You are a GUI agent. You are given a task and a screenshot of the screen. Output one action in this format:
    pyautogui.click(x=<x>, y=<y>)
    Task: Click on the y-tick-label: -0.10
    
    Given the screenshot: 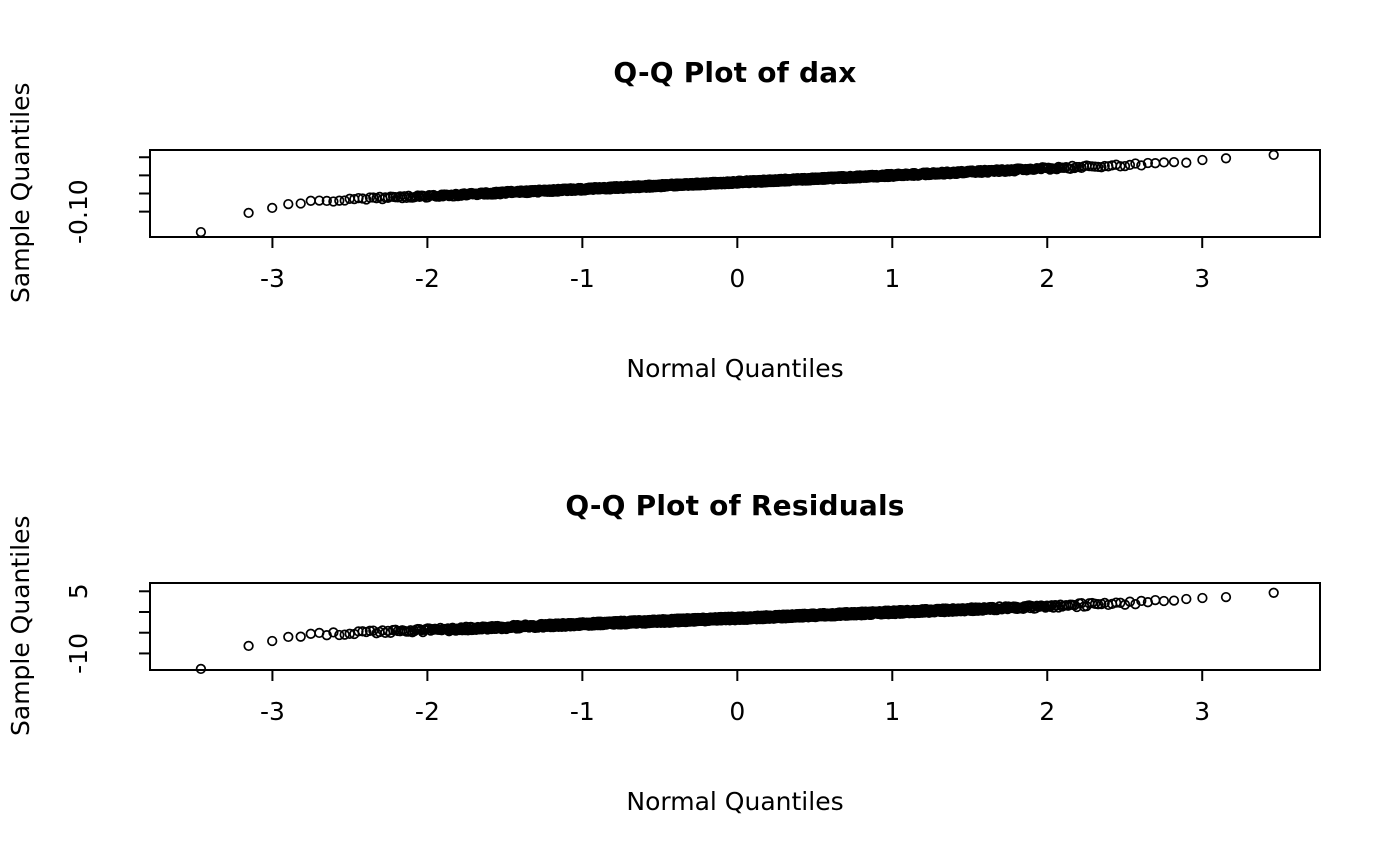 What is the action you would take?
    pyautogui.click(x=78, y=211)
    